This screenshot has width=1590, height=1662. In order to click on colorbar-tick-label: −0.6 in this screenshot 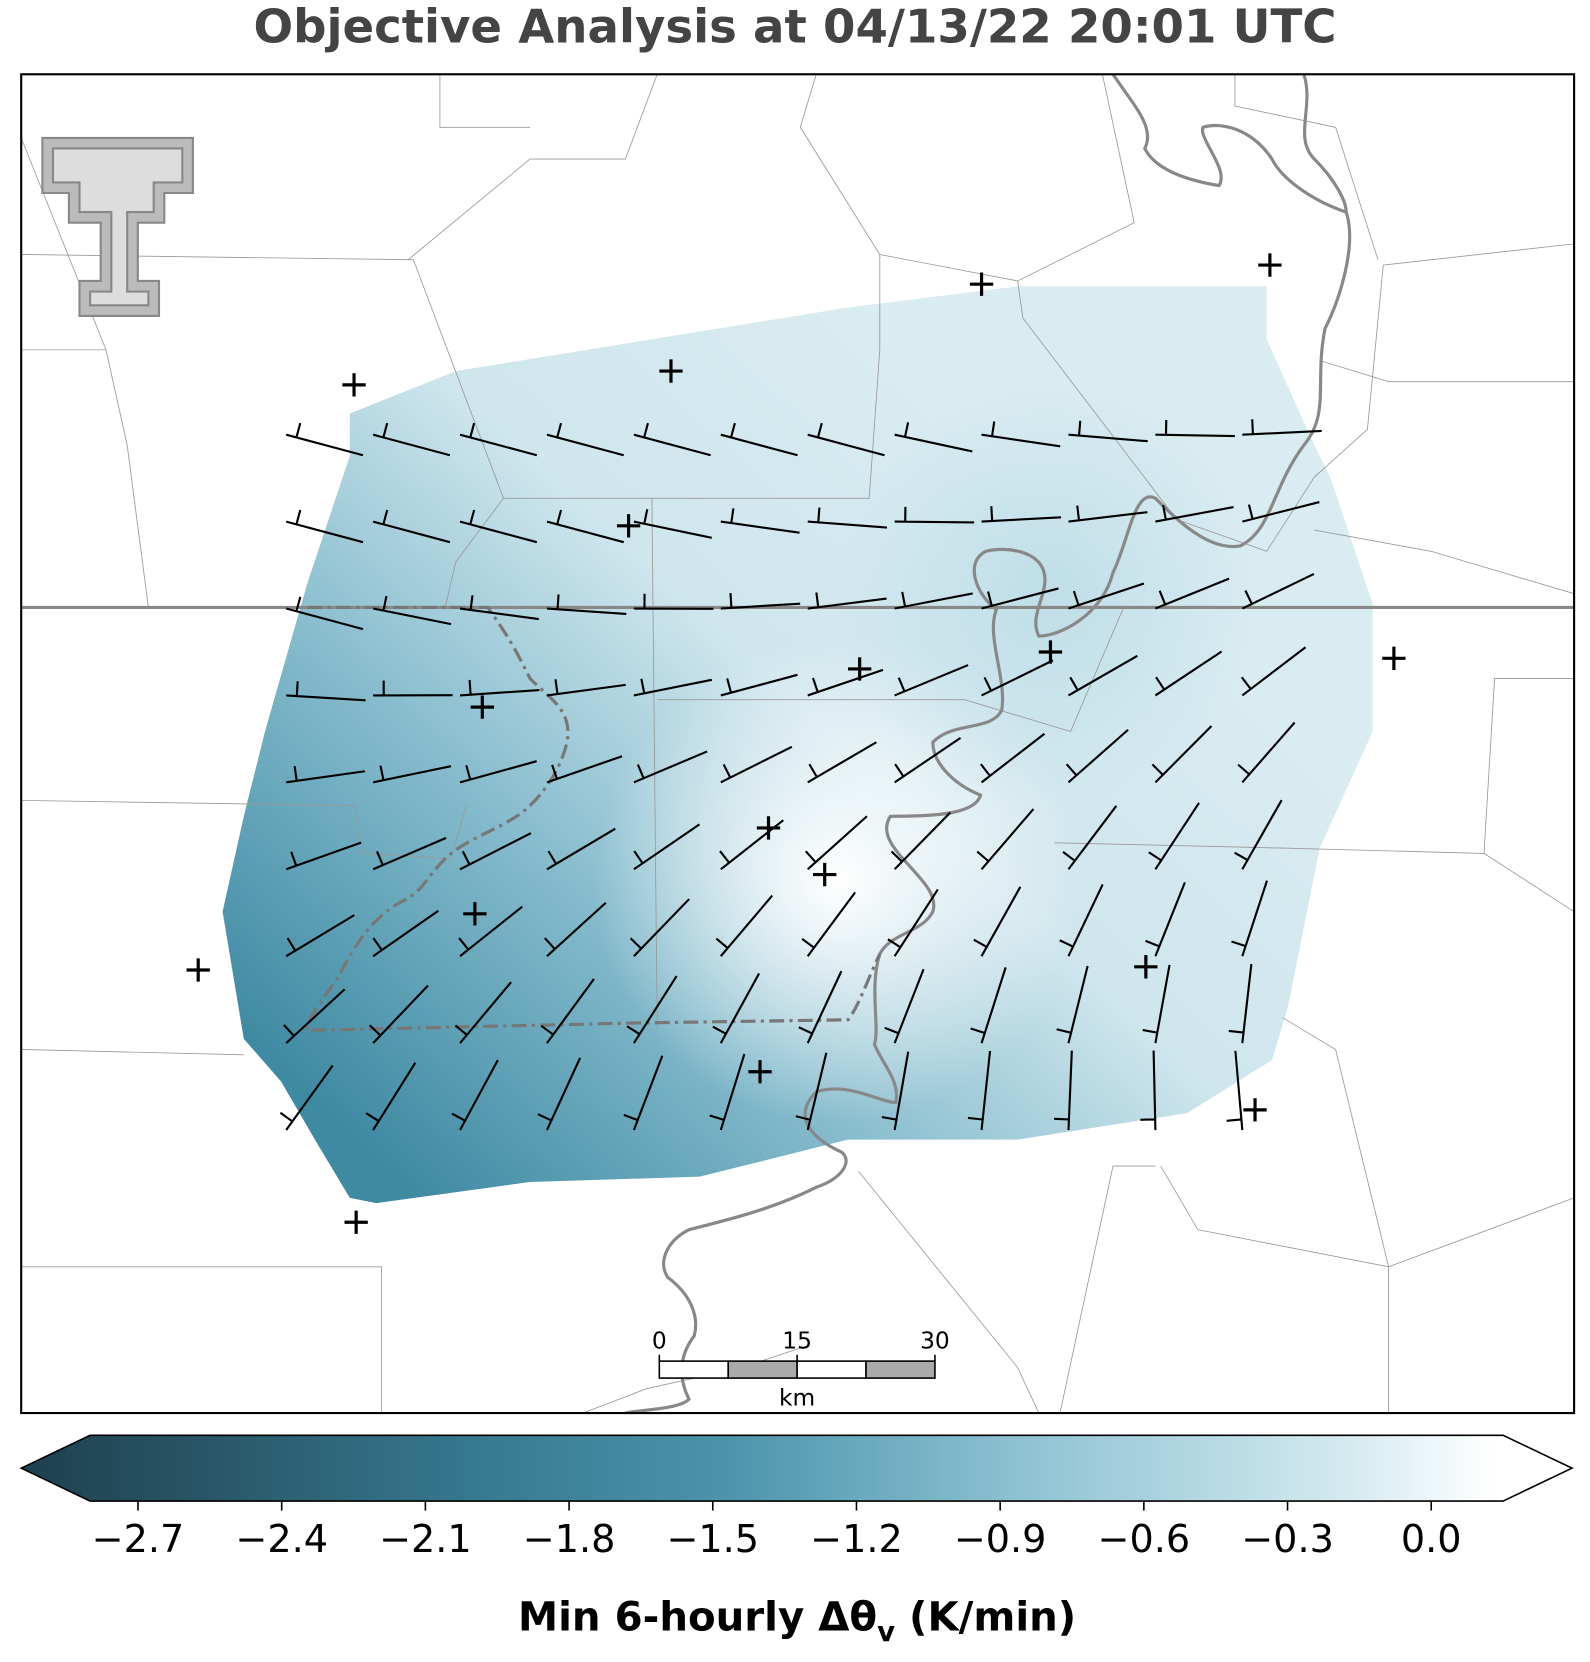, I will do `click(1144, 1539)`.